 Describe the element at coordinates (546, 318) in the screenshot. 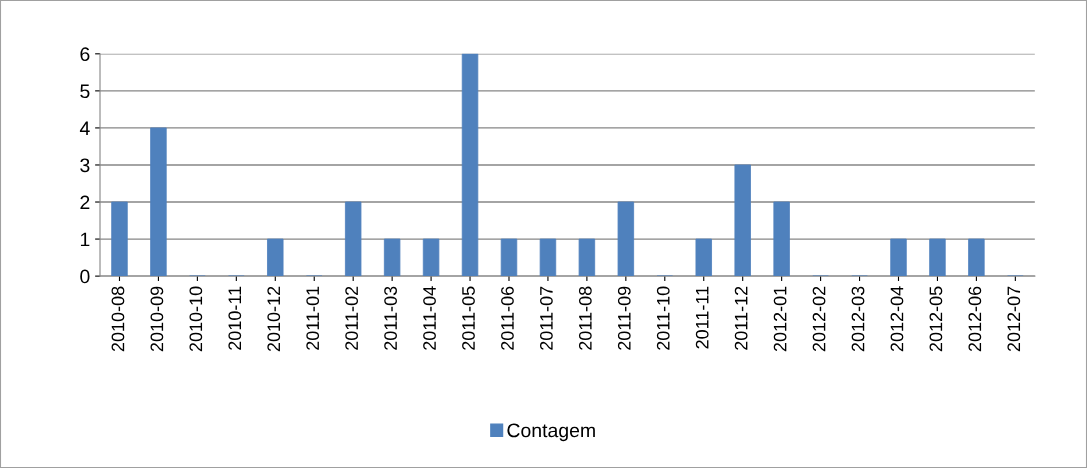

I see `x-tick-label: 2011-07` at that location.